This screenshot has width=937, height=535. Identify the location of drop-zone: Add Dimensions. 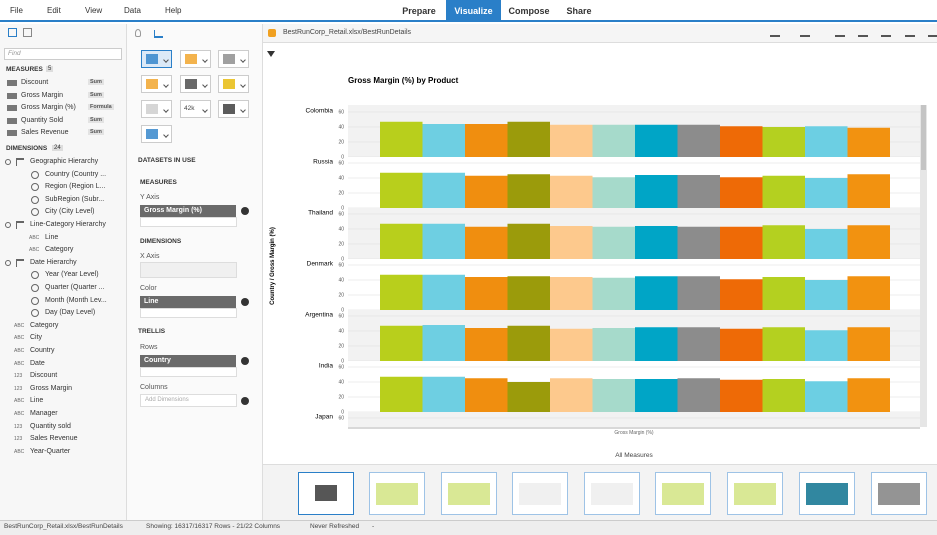
(188, 400).